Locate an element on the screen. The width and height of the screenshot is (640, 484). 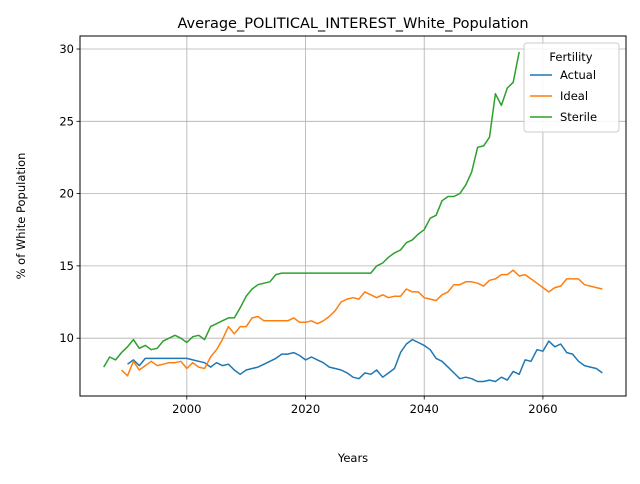
y-tick-label: 20 is located at coordinates (66, 194).